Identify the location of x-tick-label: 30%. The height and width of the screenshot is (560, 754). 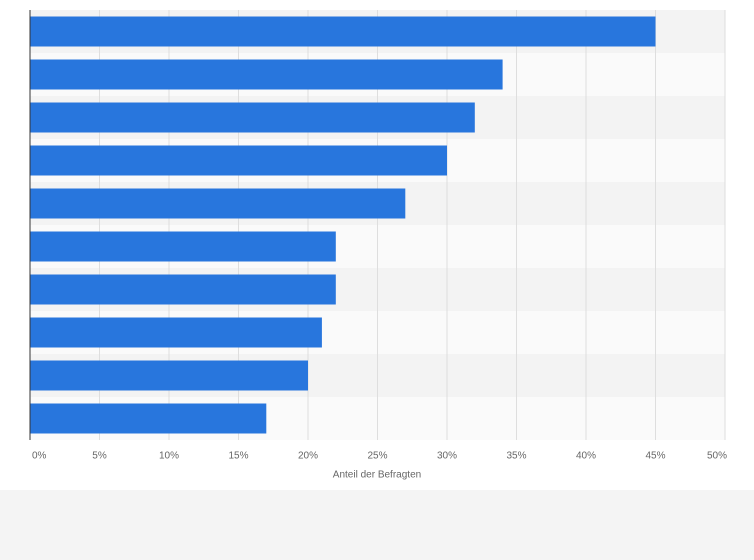
(447, 456).